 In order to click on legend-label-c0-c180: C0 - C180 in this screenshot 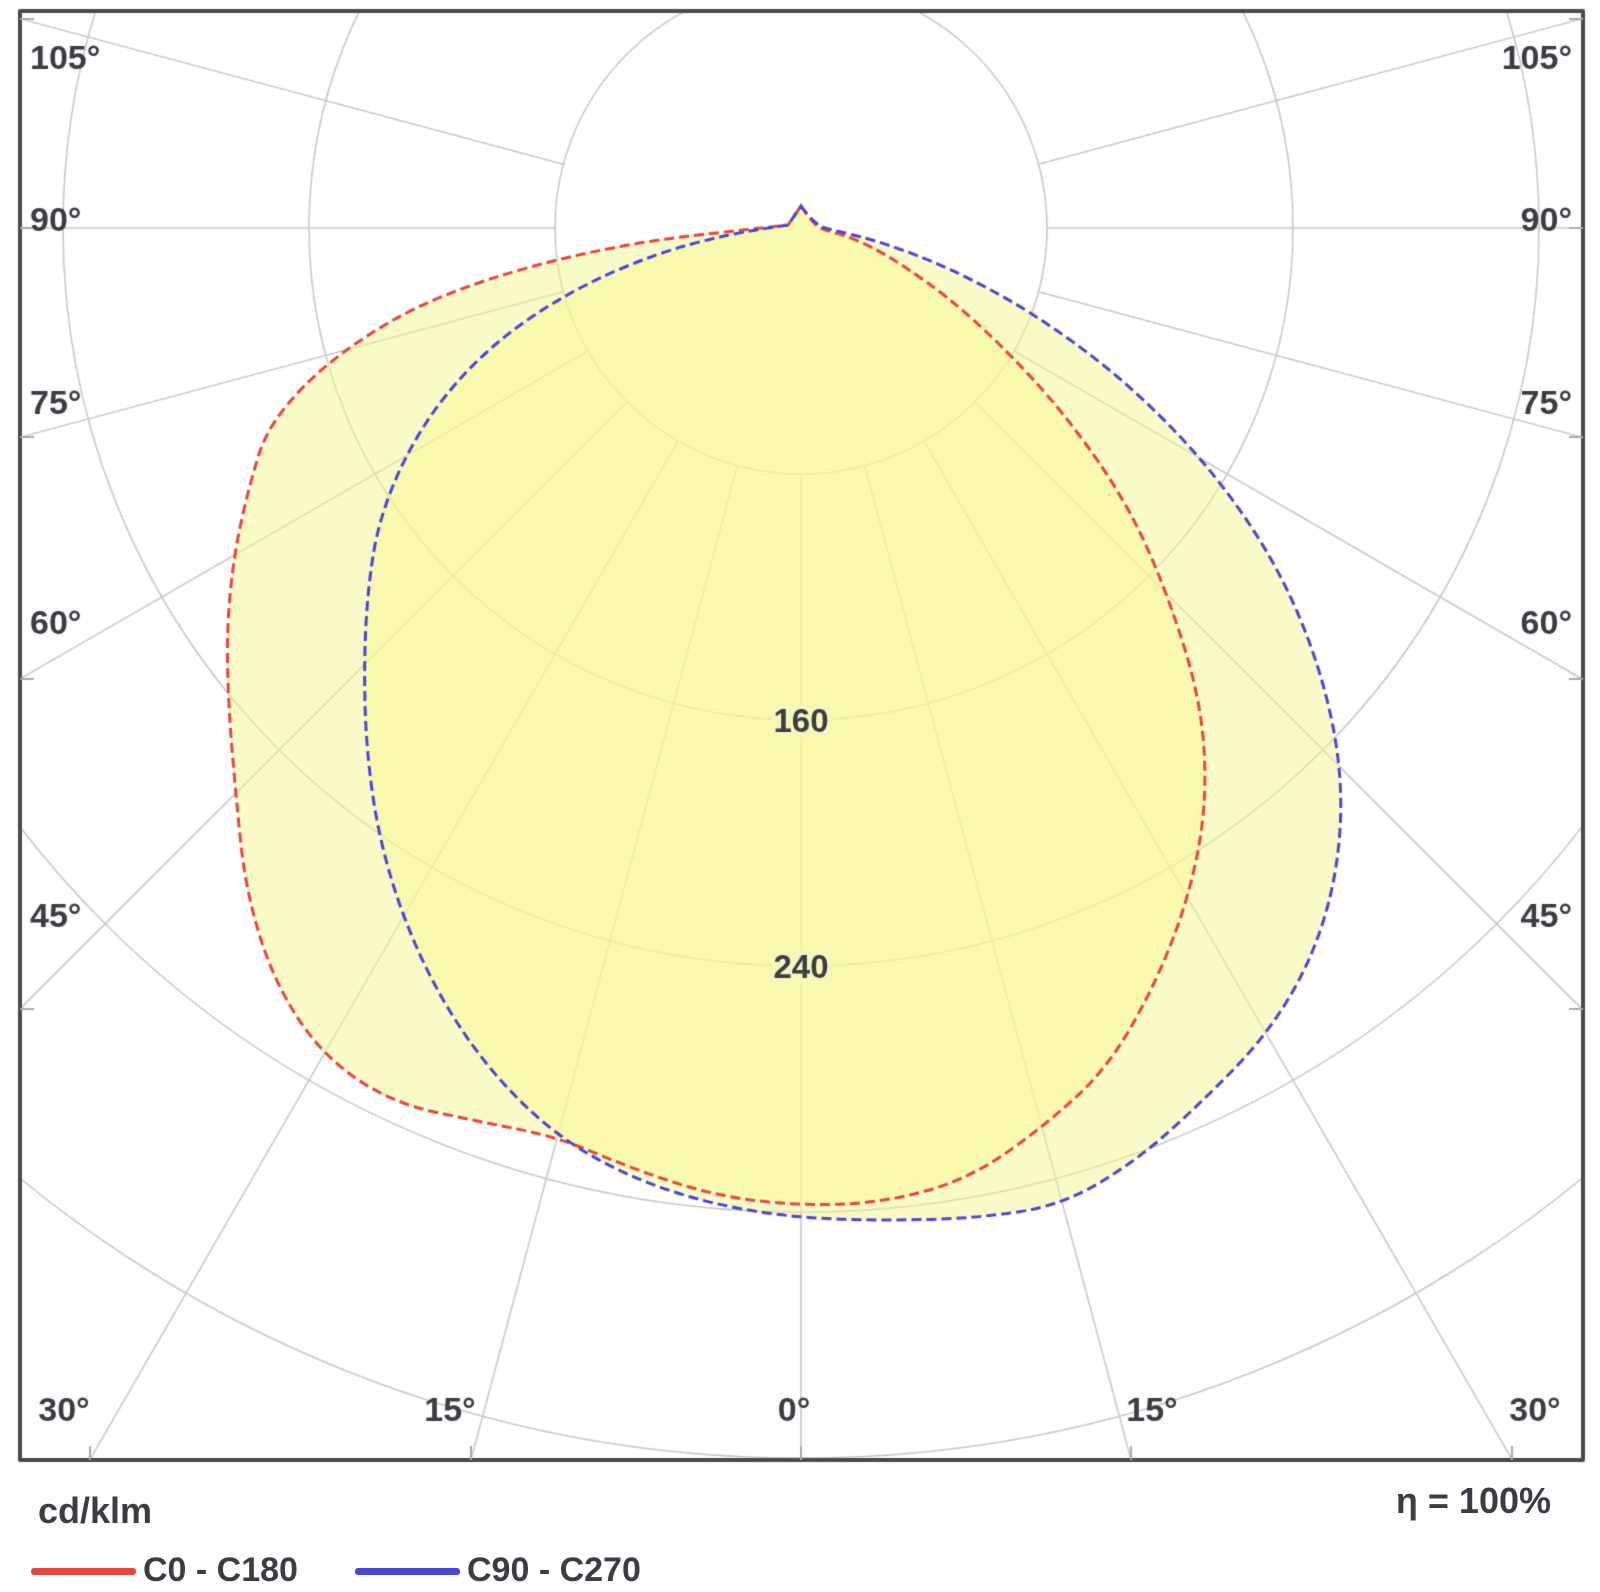, I will do `click(220, 1570)`.